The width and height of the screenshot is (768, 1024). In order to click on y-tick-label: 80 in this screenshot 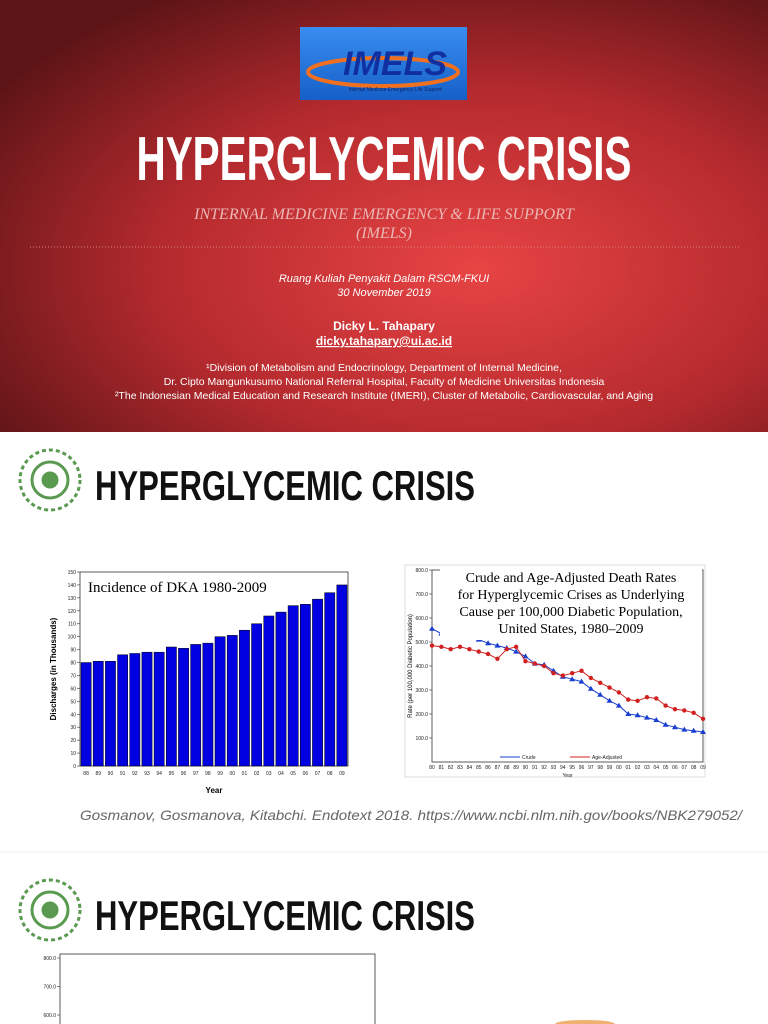, I will do `click(73, 664)`.